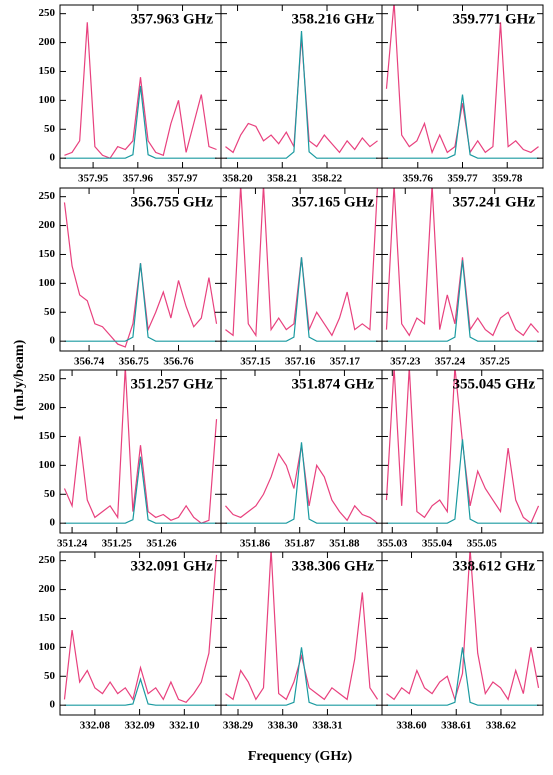 The height and width of the screenshot is (775, 553). I want to click on x-tick-label: 357.96, so click(138, 179).